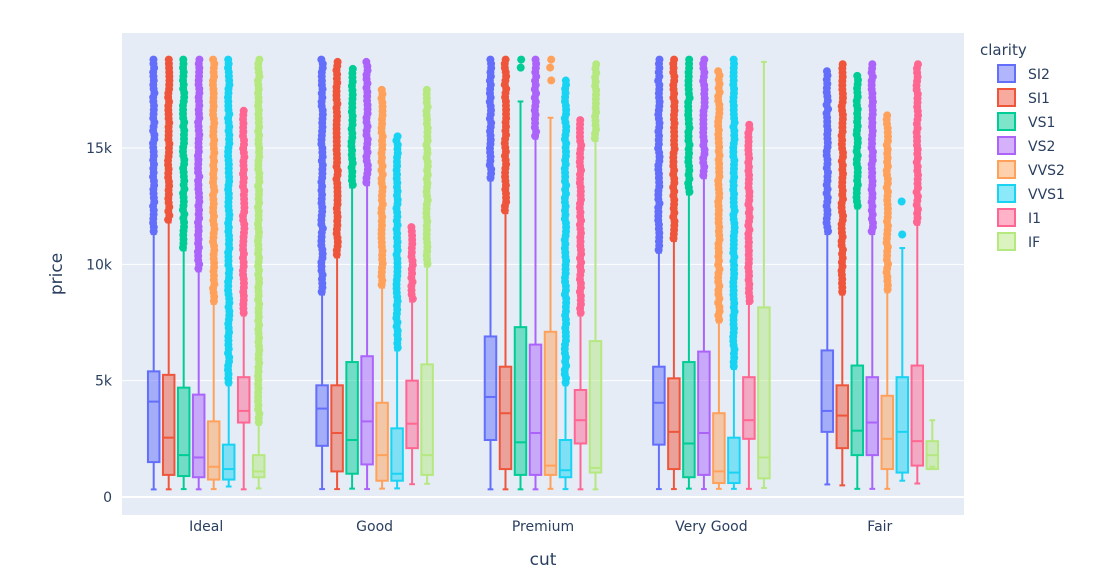 The width and height of the screenshot is (1118, 582). Describe the element at coordinates (1046, 171) in the screenshot. I see `legend-label: VVS2` at that location.